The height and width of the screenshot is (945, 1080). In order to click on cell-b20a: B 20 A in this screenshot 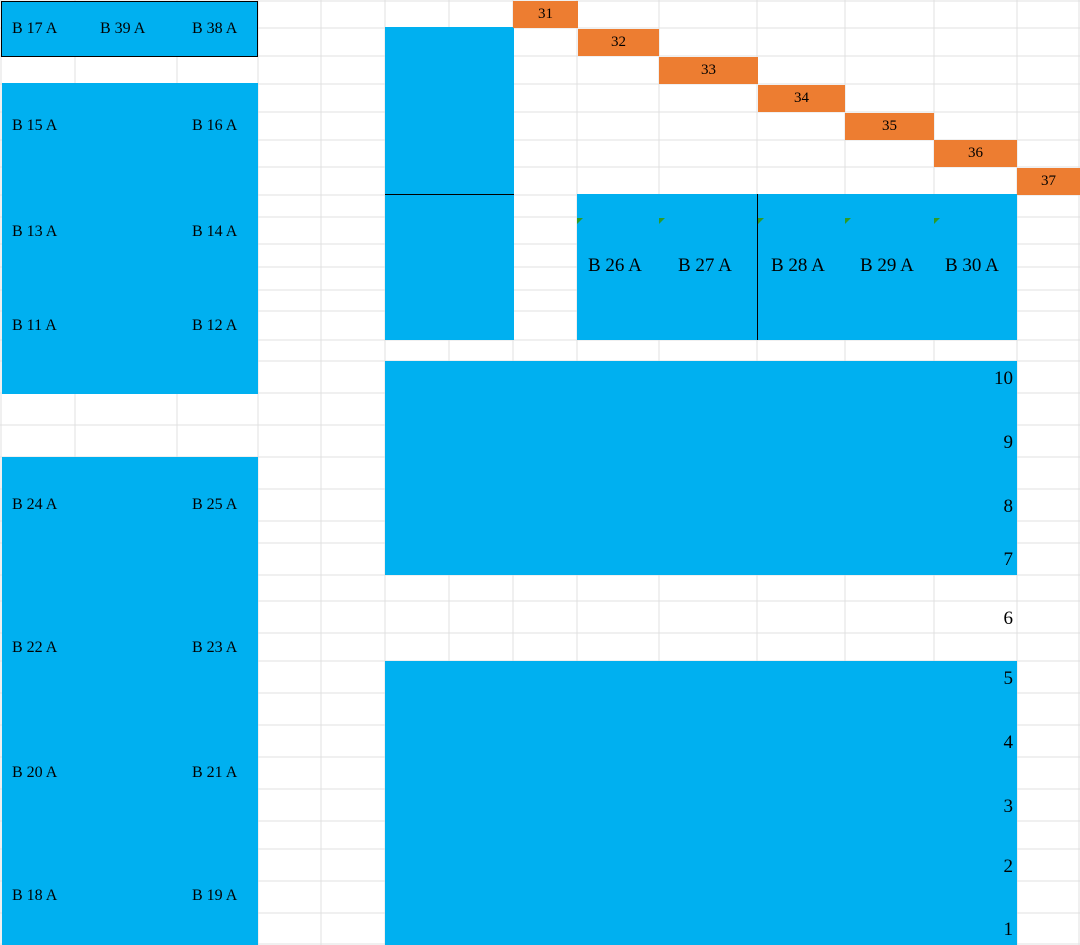, I will do `click(35, 772)`.